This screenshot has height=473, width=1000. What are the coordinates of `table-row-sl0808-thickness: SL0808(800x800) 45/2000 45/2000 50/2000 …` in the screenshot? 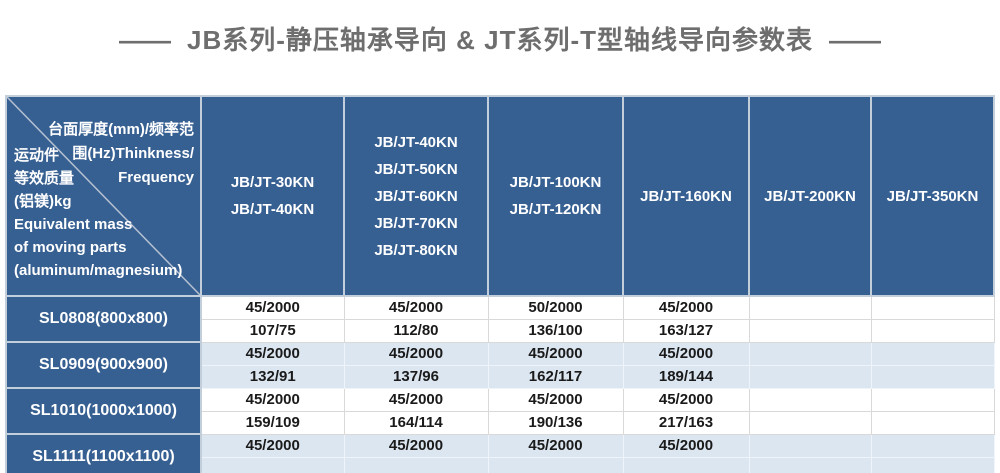 It's located at (500, 319).